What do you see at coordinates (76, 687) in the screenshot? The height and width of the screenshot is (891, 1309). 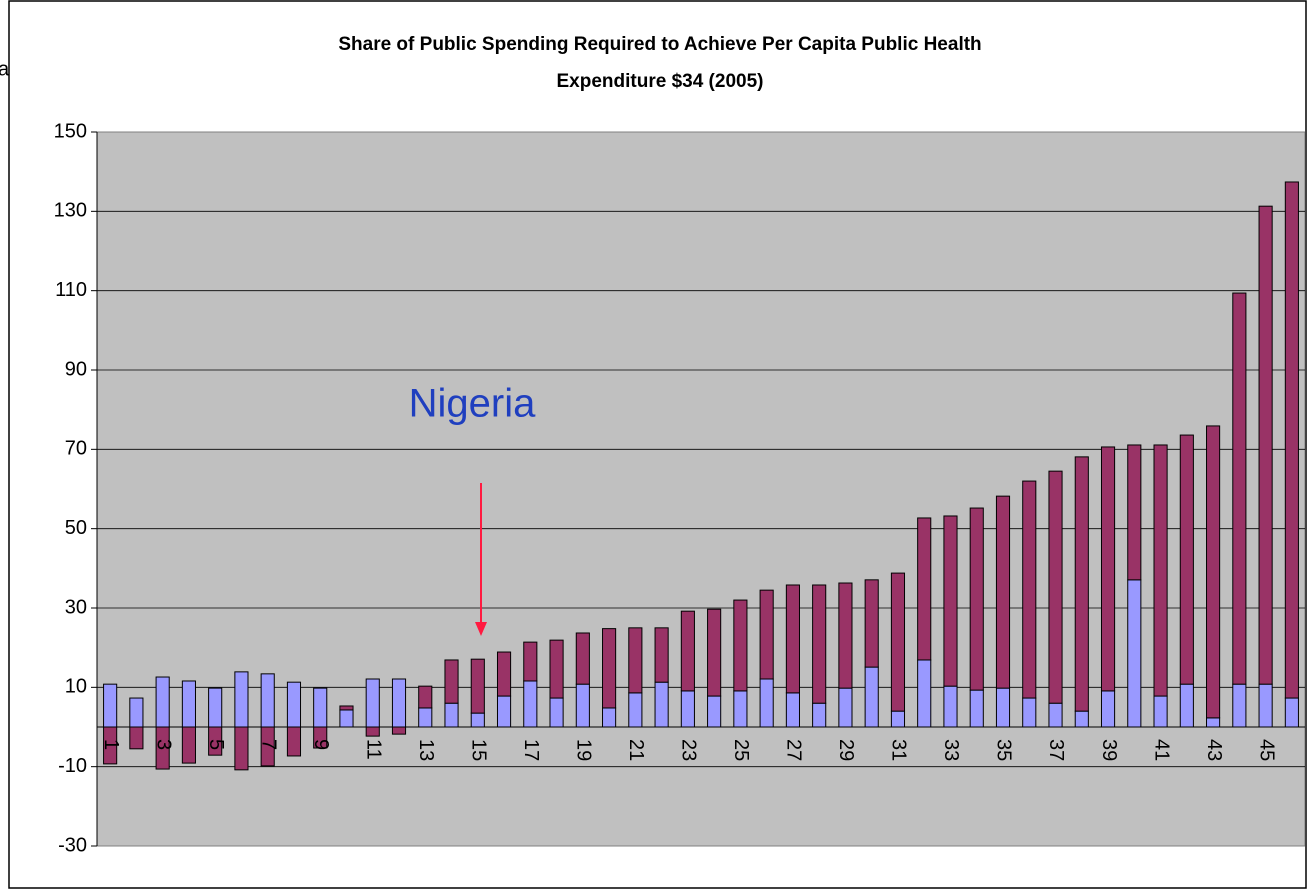 I see `y-tick-label: 10` at bounding box center [76, 687].